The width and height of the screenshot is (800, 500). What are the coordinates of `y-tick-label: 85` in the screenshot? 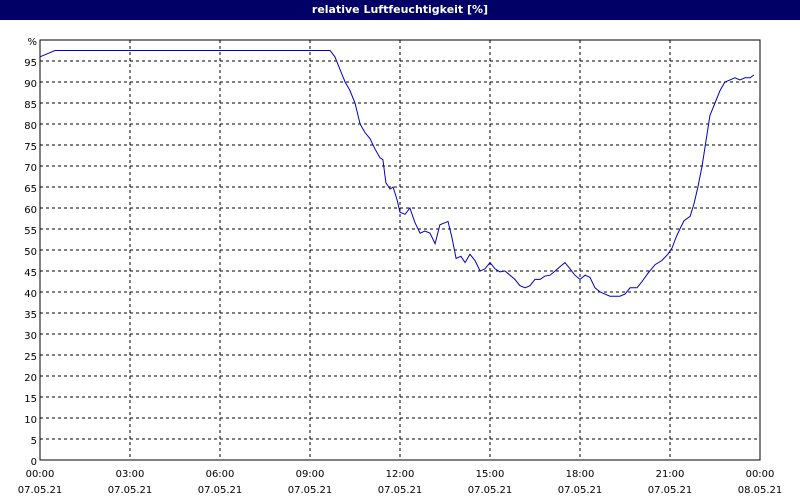 It's located at (30, 105).